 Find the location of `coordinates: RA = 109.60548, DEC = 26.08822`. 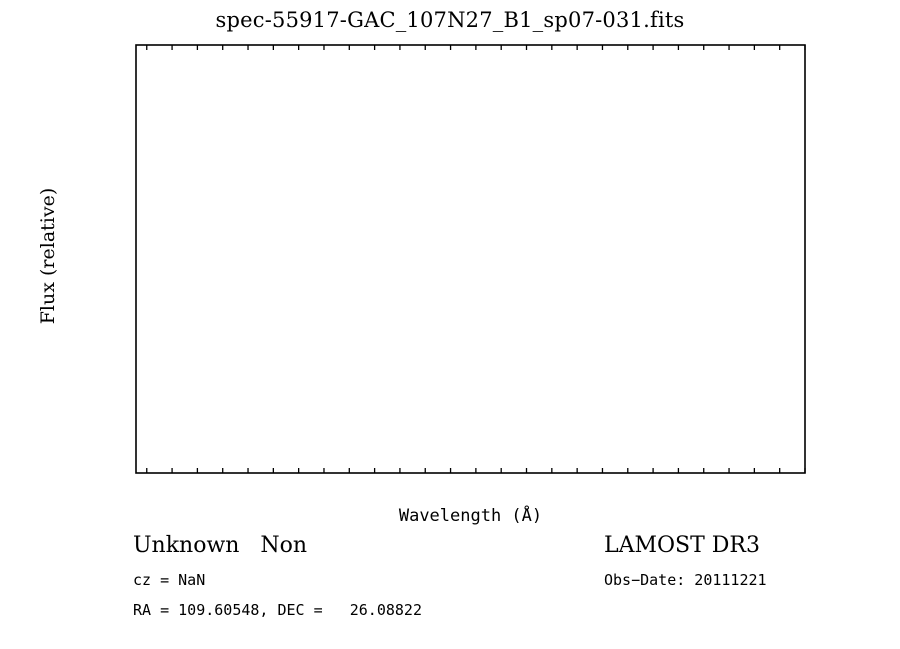

coordinates: RA = 109.60548, DEC = 26.08822 is located at coordinates (277, 610).